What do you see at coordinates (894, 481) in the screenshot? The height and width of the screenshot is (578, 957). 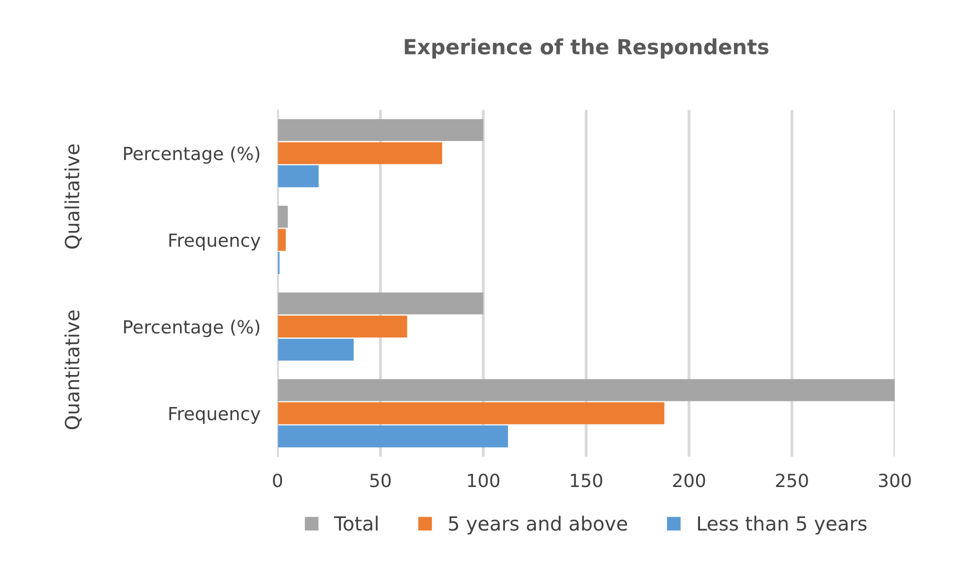 I see `x-tick-label: 300` at bounding box center [894, 481].